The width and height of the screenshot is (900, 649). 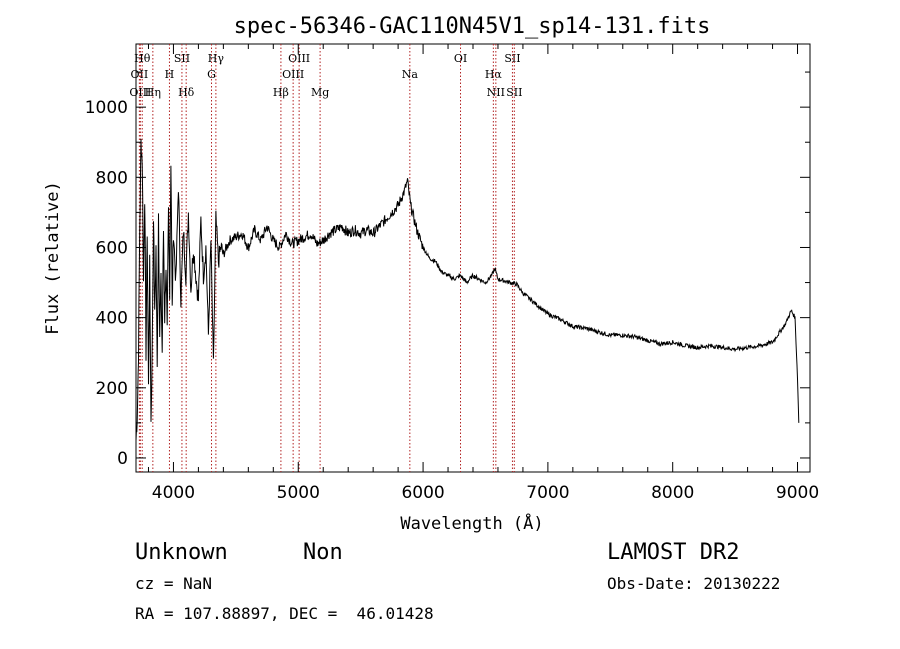 What do you see at coordinates (211, 74) in the screenshot?
I see `spectral-line-label: G` at bounding box center [211, 74].